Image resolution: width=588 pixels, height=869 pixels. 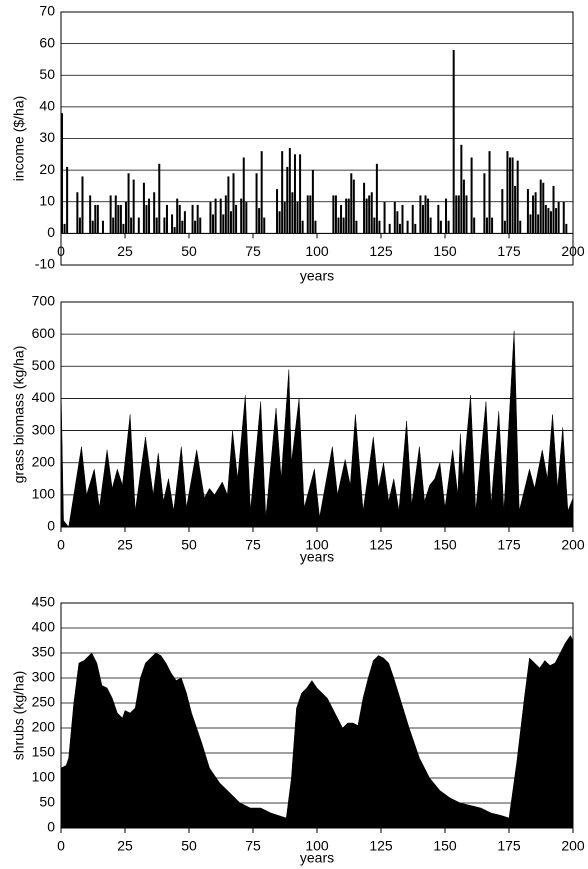 I want to click on y-tick-label: 700, so click(x=44, y=301).